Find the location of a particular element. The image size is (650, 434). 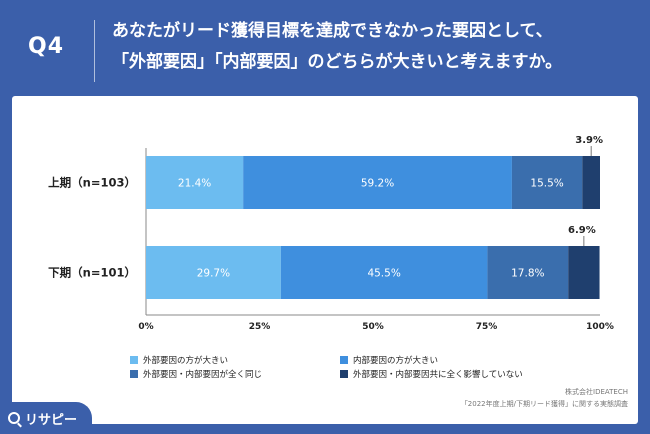

legend-swatch-same is located at coordinates (134, 374).